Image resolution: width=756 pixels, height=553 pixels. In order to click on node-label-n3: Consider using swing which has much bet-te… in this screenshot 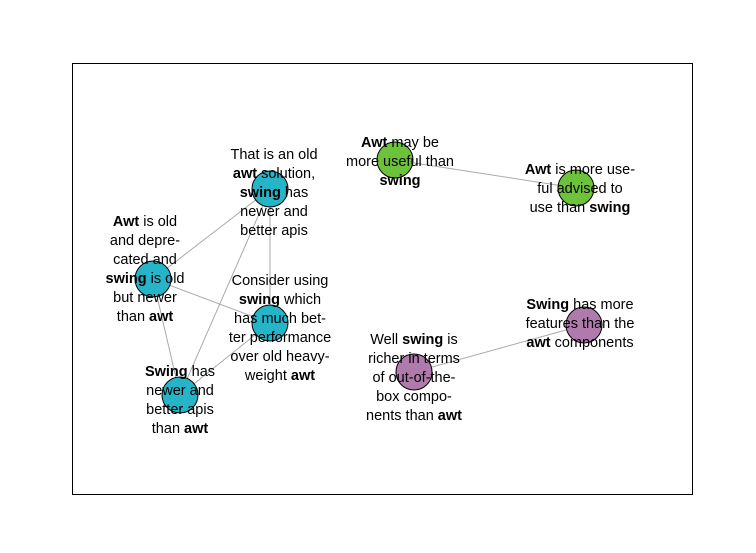, I will do `click(280, 329)`.